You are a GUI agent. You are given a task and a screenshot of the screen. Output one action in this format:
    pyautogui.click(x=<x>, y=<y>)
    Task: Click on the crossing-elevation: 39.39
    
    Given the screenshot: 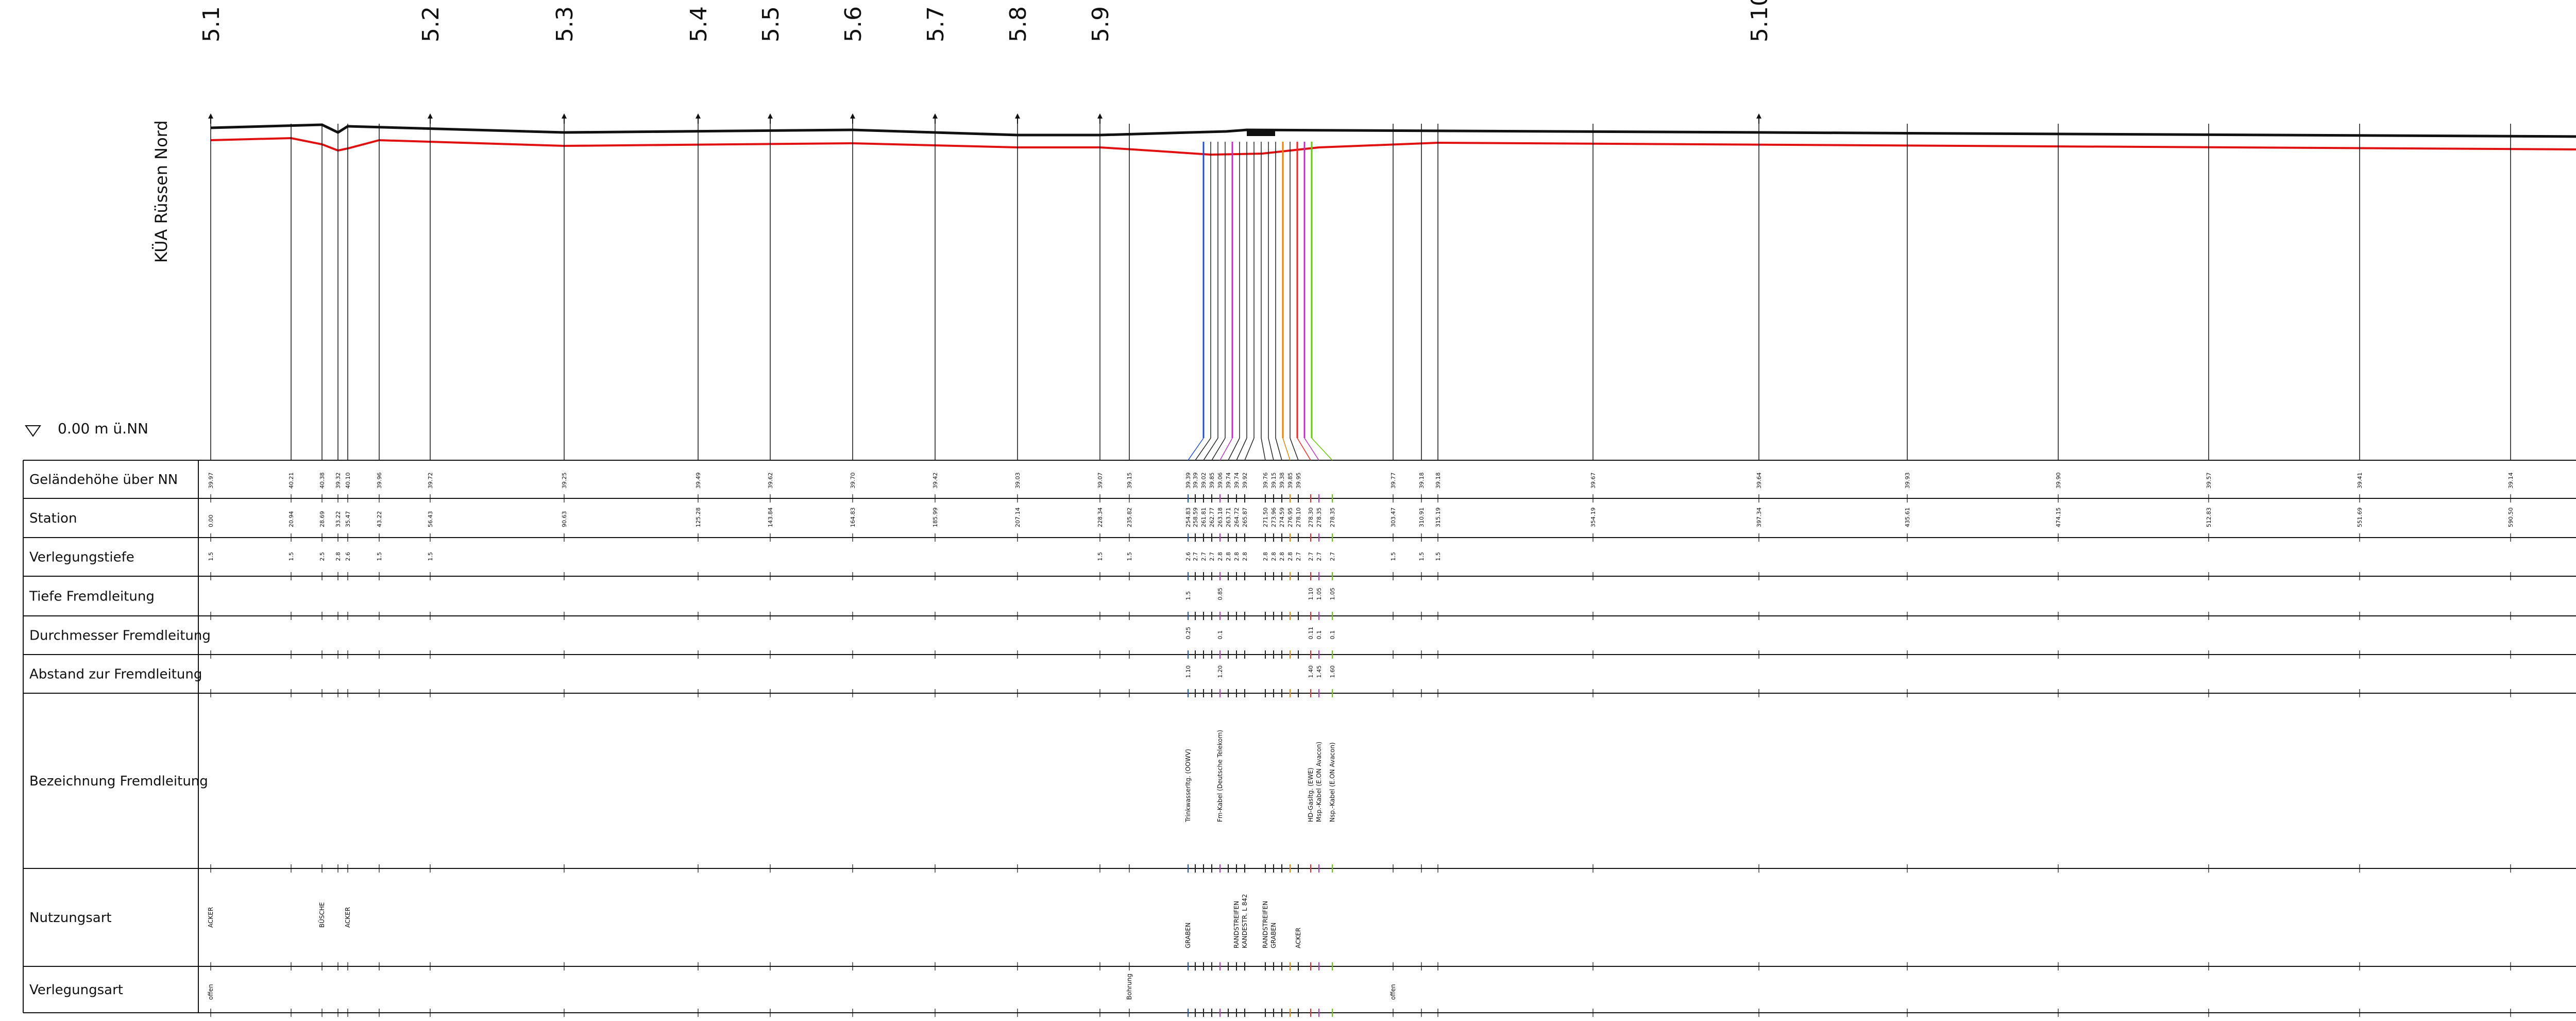 What is the action you would take?
    pyautogui.click(x=1188, y=481)
    